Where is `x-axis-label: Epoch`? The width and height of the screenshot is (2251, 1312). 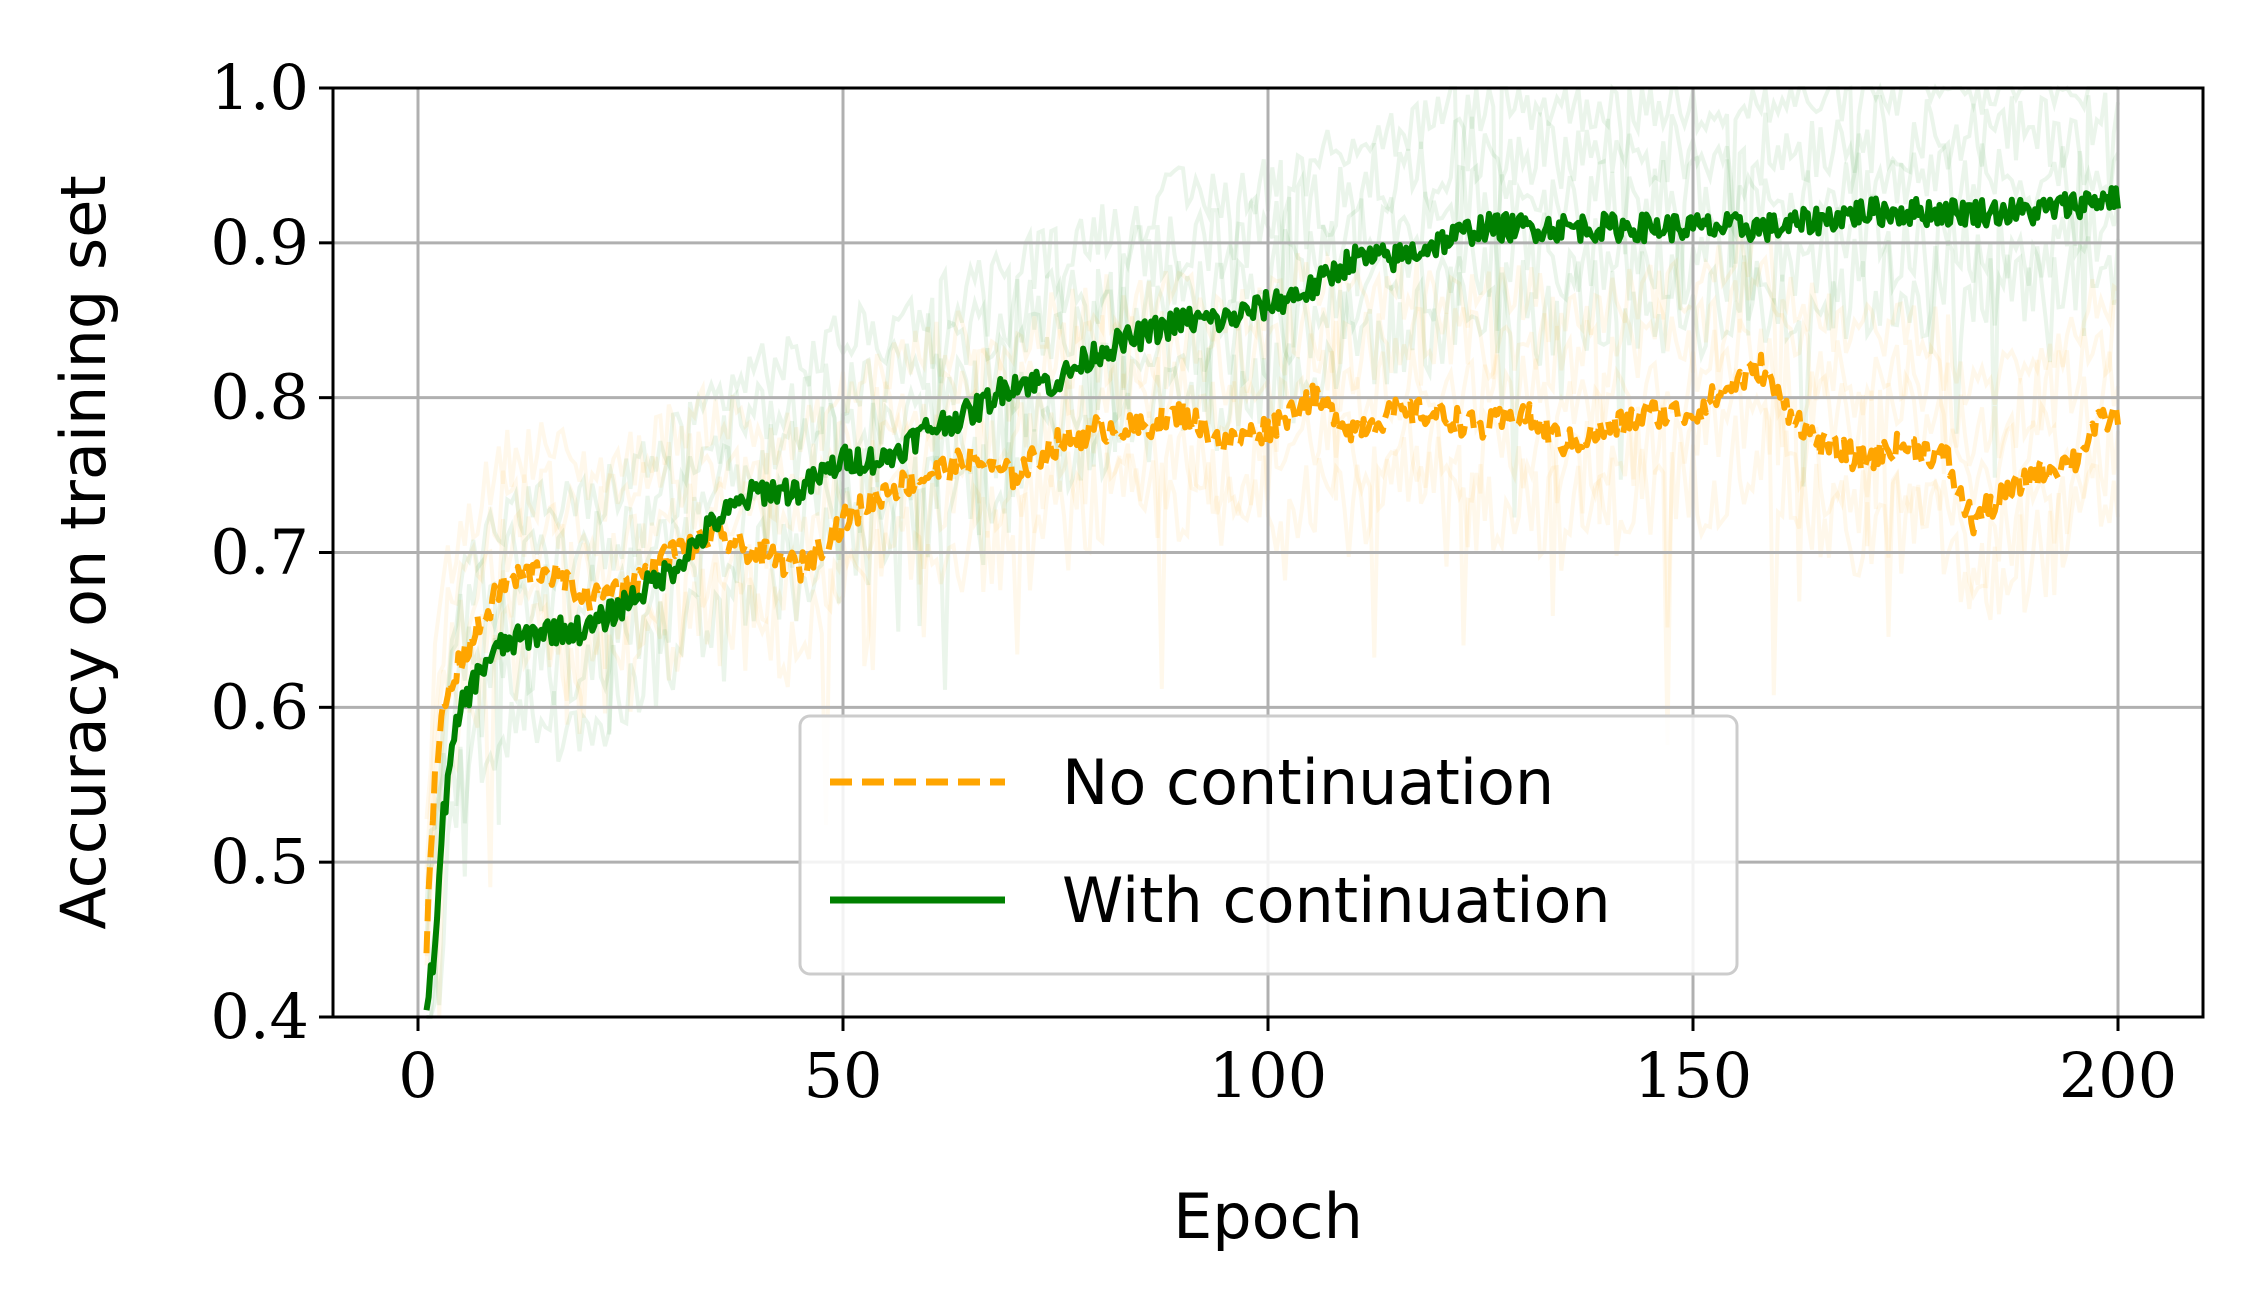
x-axis-label: Epoch is located at coordinates (1268, 1216).